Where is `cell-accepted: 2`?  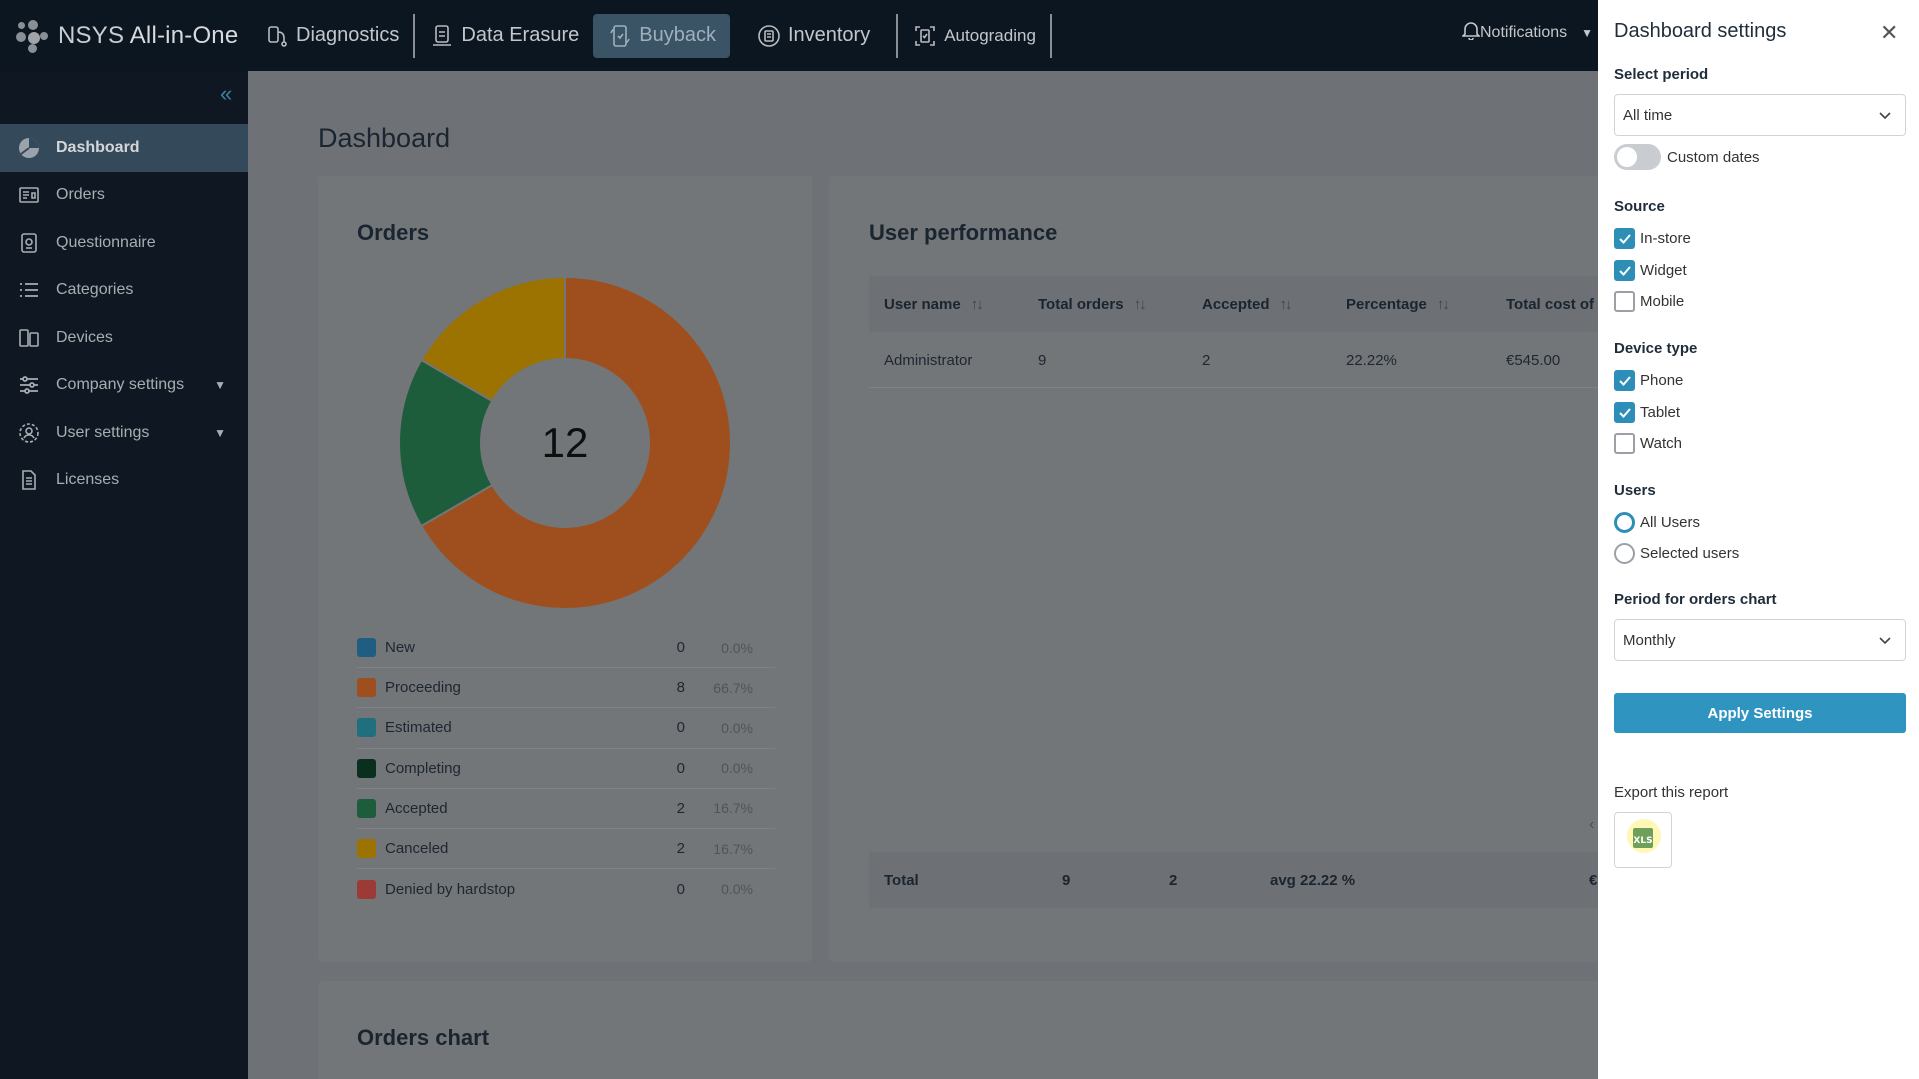 cell-accepted: 2 is located at coordinates (1206, 360).